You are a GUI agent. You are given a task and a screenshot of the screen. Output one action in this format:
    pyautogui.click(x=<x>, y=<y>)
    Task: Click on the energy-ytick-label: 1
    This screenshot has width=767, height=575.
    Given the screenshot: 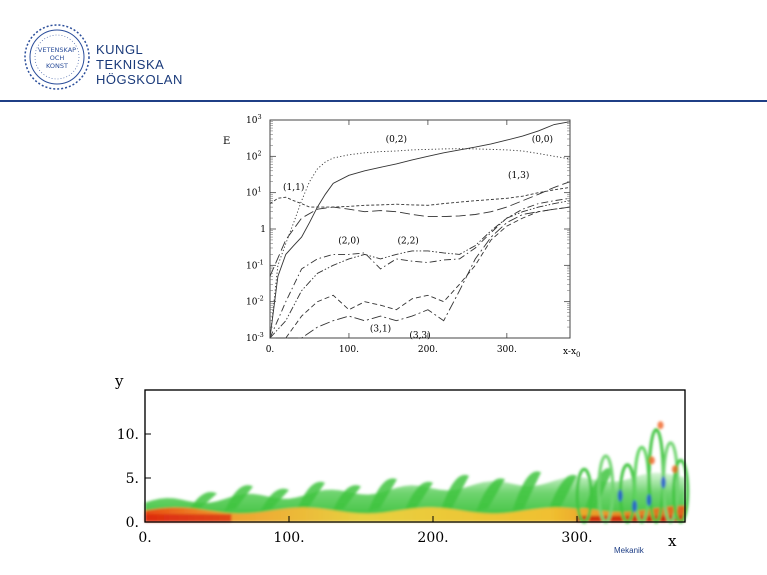 What is the action you would take?
    pyautogui.click(x=263, y=230)
    